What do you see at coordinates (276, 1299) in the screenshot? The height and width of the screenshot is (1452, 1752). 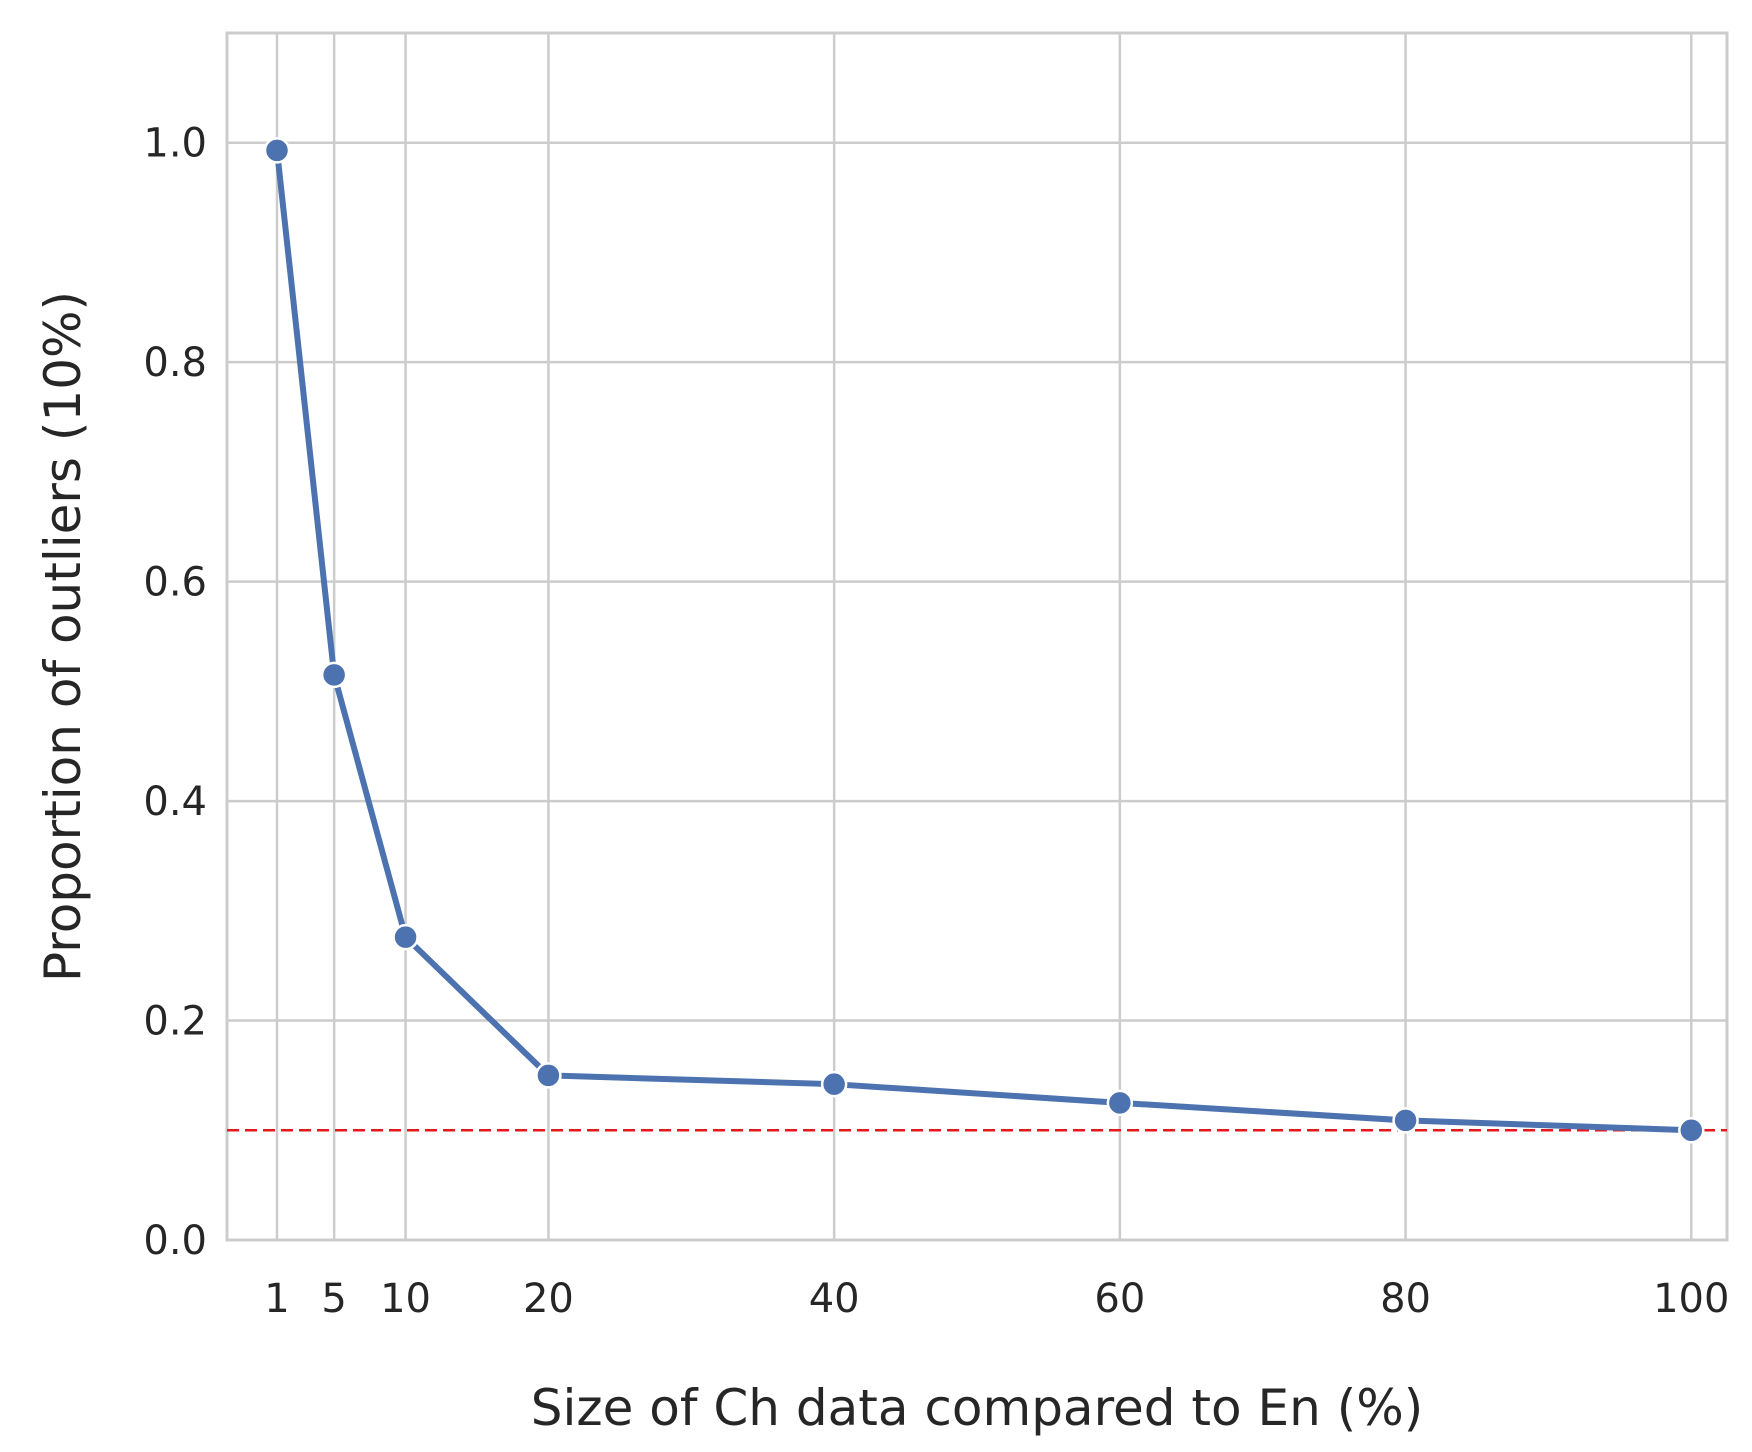 I see `x-tick-label: 1` at bounding box center [276, 1299].